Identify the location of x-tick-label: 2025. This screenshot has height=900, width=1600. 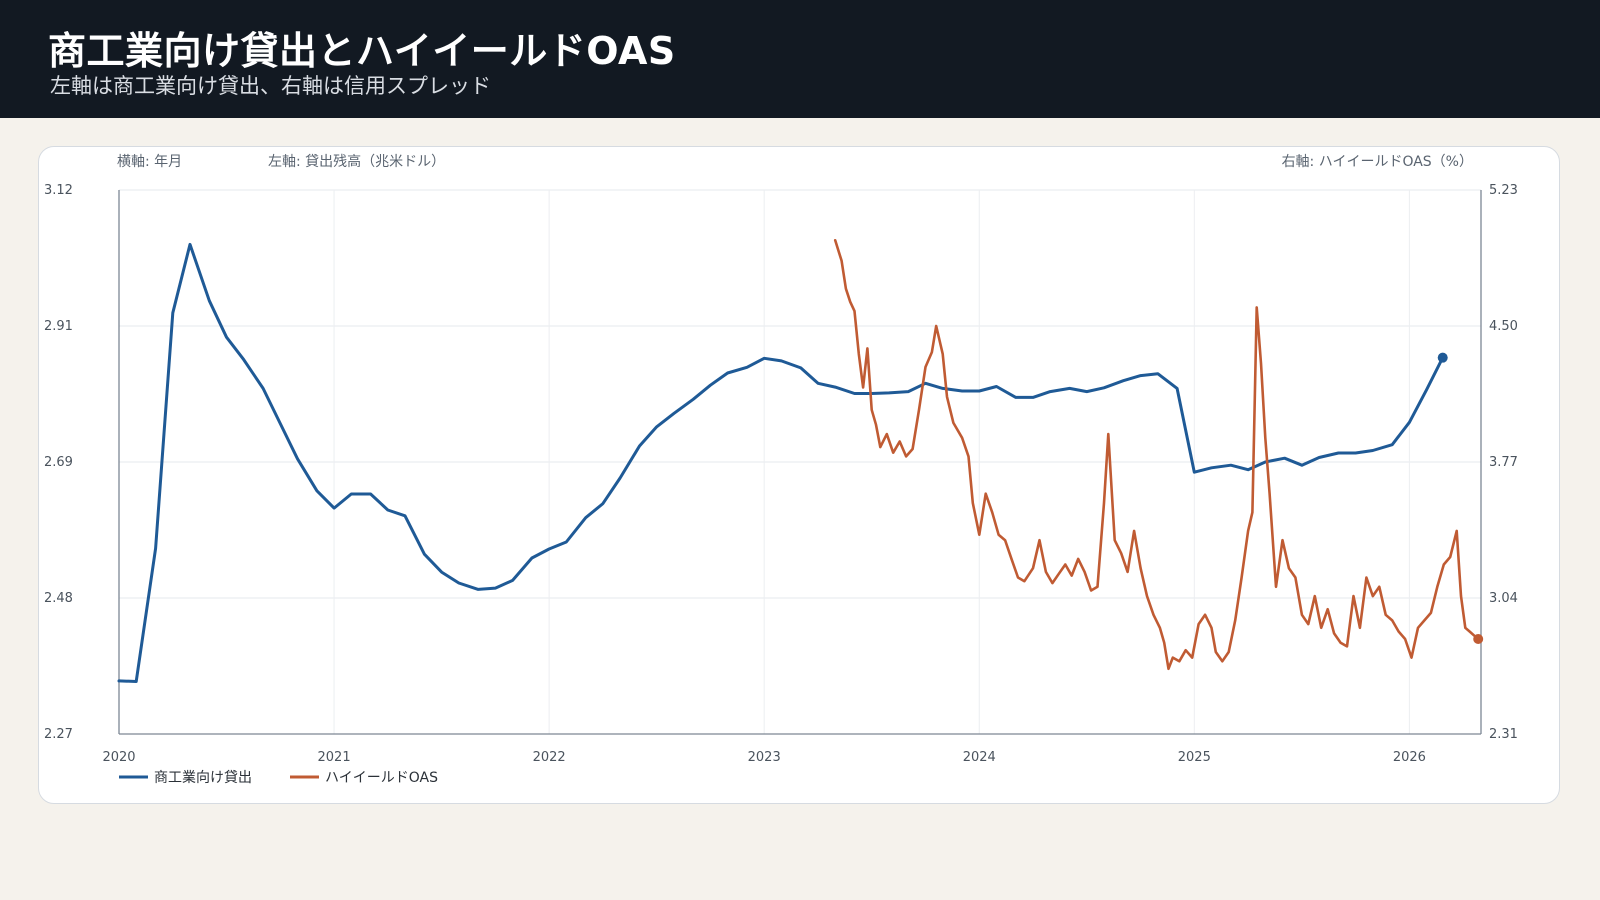
(1194, 757).